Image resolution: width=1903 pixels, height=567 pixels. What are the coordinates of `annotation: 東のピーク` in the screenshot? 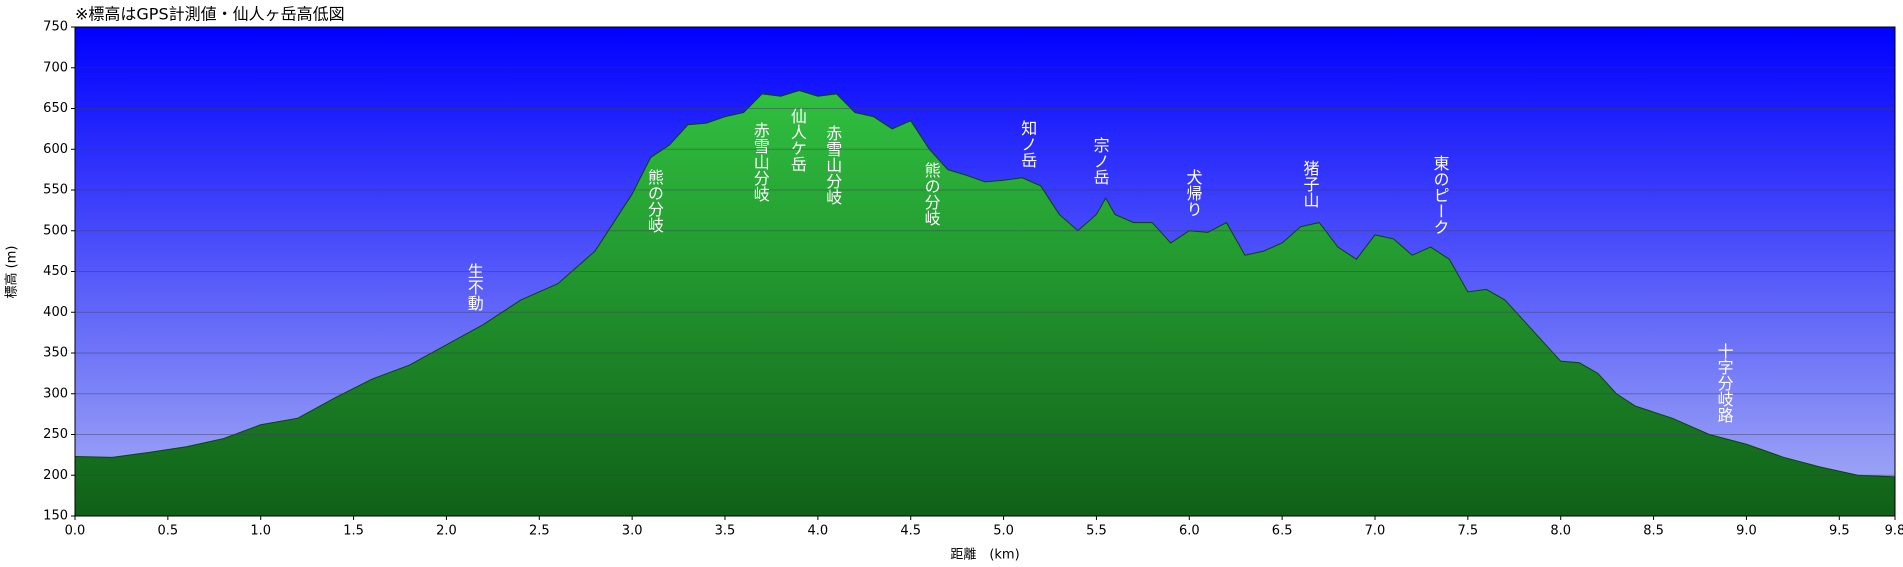 It's located at (1440, 195).